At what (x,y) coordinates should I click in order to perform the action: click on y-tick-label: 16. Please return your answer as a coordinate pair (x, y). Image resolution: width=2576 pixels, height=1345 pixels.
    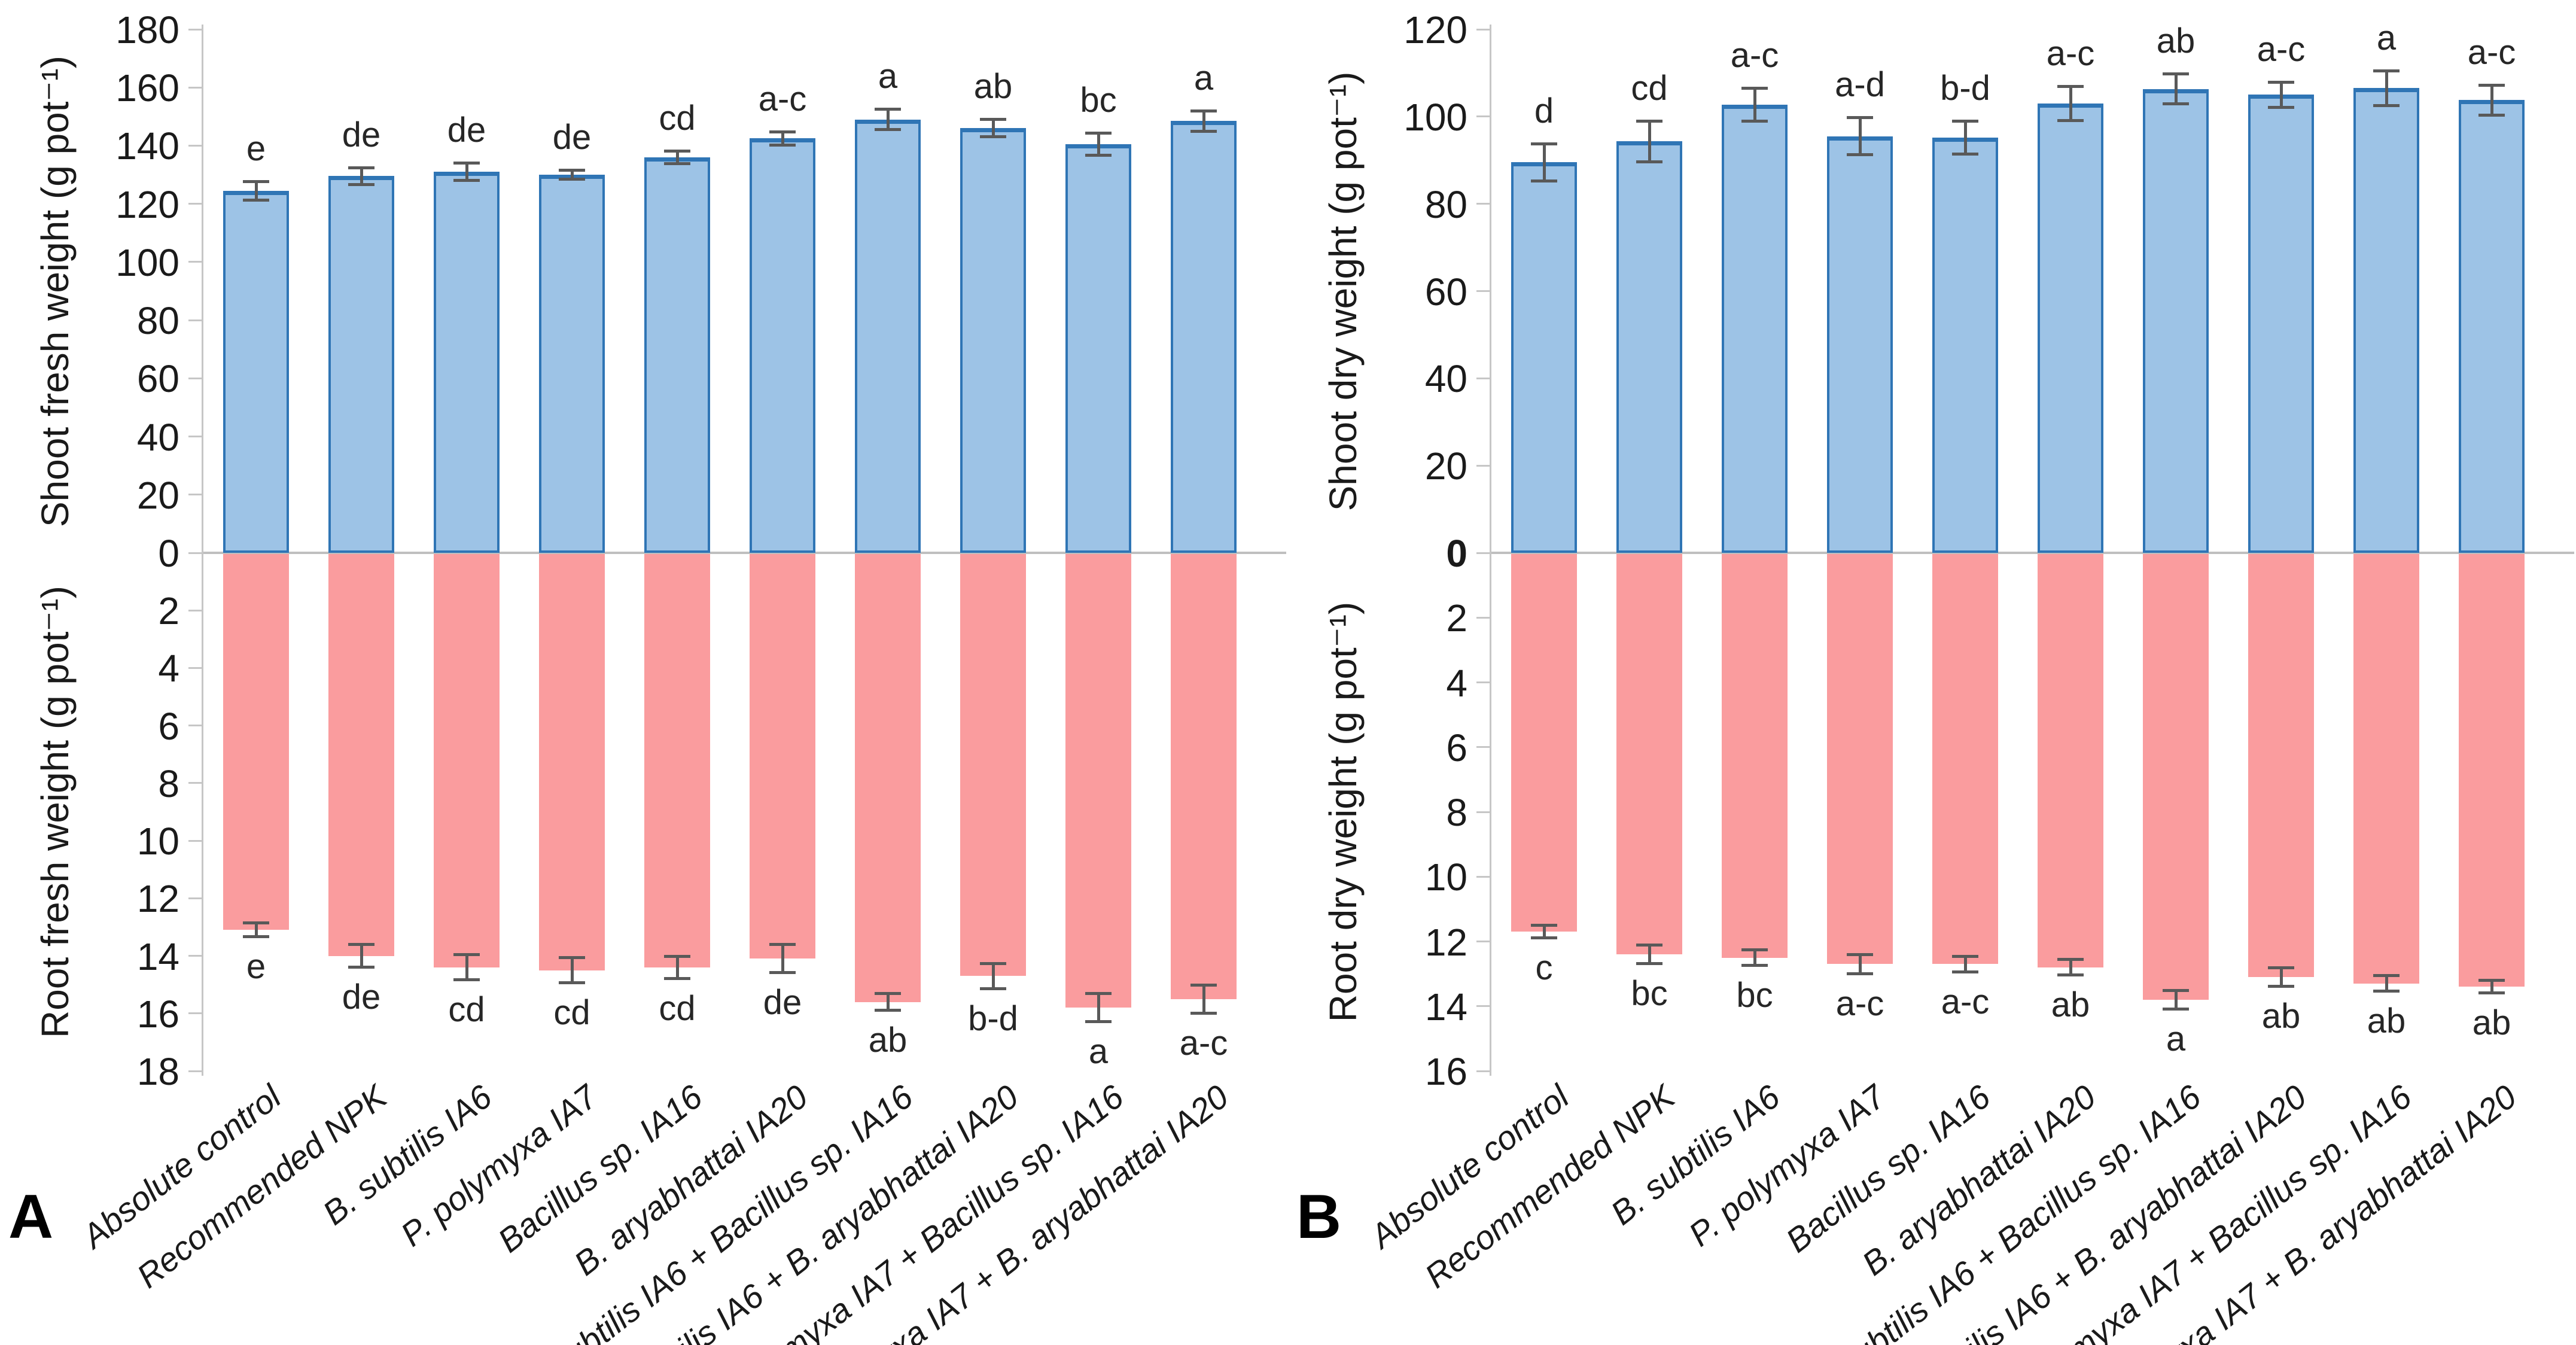
    Looking at the image, I should click on (157, 1014).